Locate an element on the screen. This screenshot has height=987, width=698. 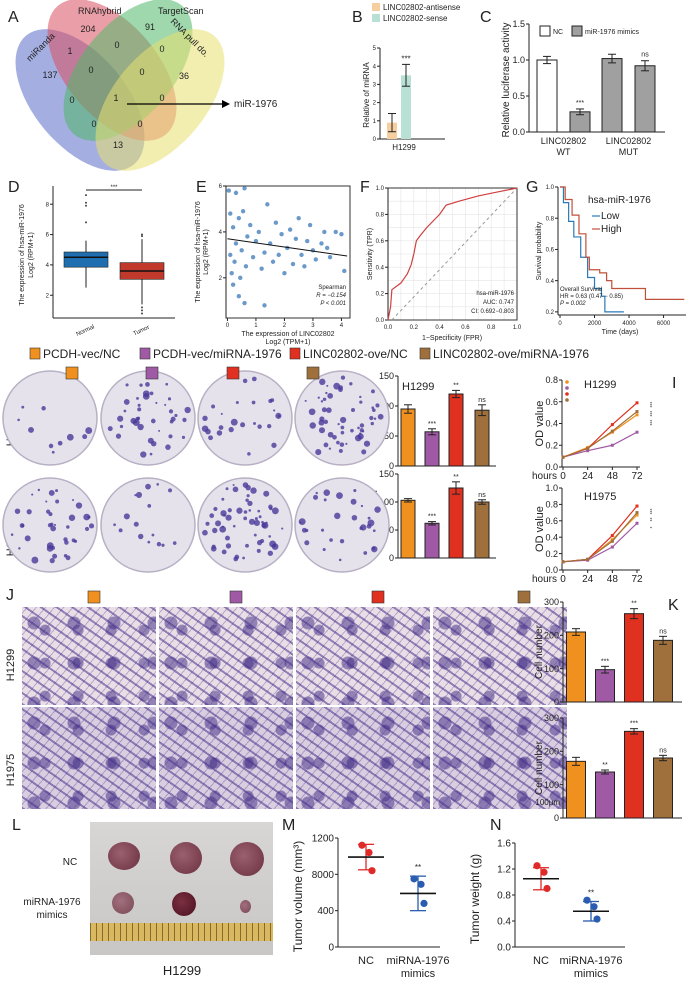
panel-label-n: N is located at coordinates (496, 825).